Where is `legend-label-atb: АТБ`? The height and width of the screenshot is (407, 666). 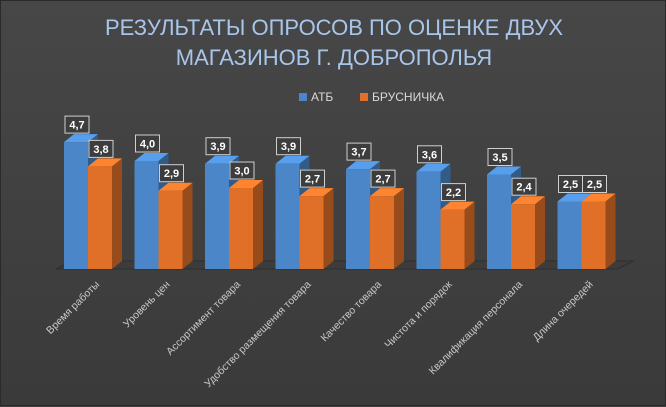 legend-label-atb: АТБ is located at coordinates (322, 97).